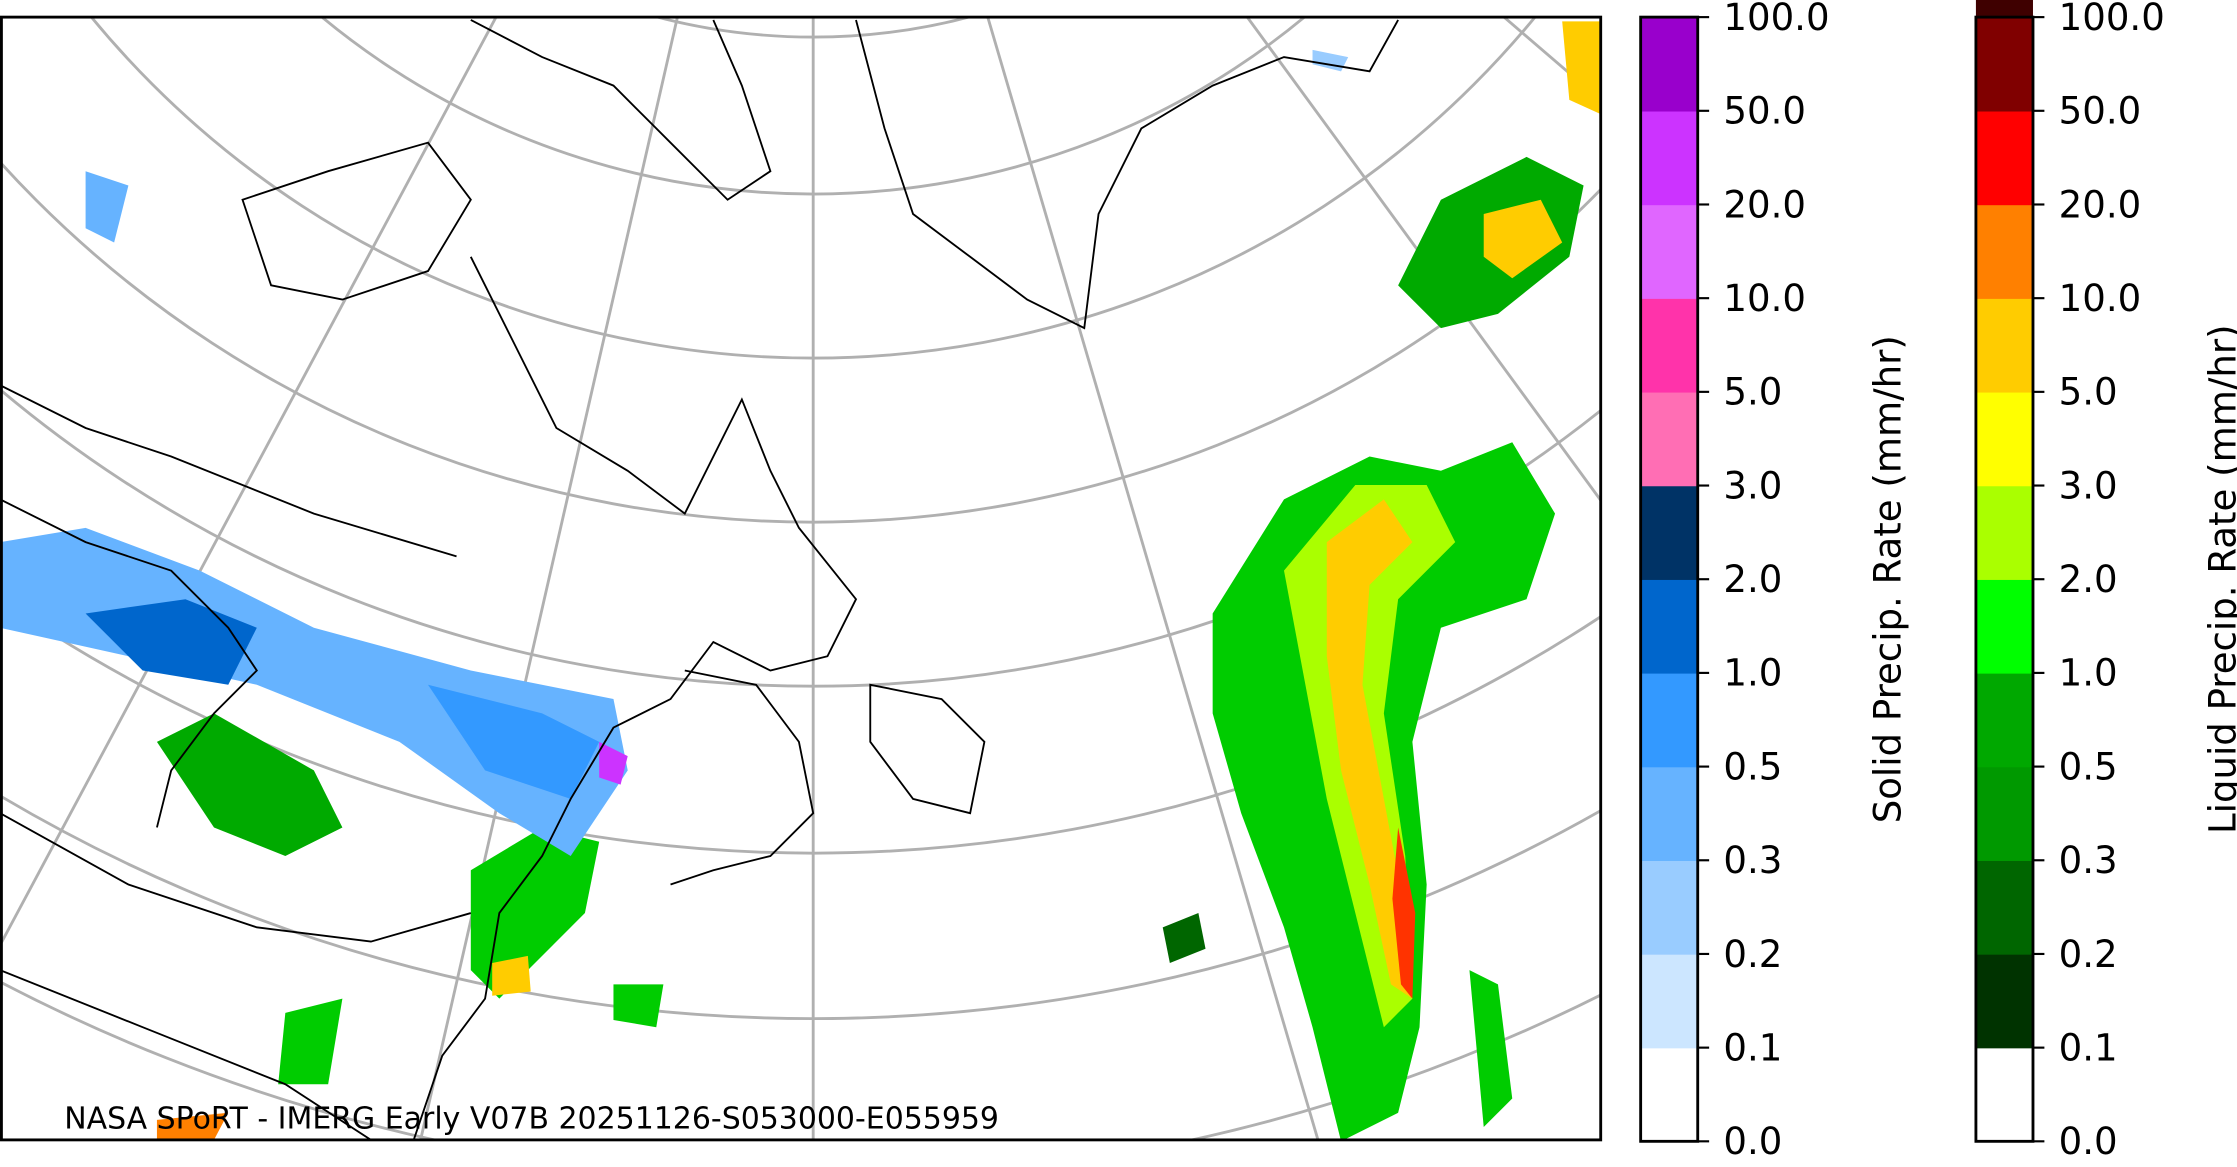 Image resolution: width=2237 pixels, height=1167 pixels. What do you see at coordinates (1887, 579) in the screenshot?
I see `colorbar-label: Solid Precip. Rate (mm/hr)` at bounding box center [1887, 579].